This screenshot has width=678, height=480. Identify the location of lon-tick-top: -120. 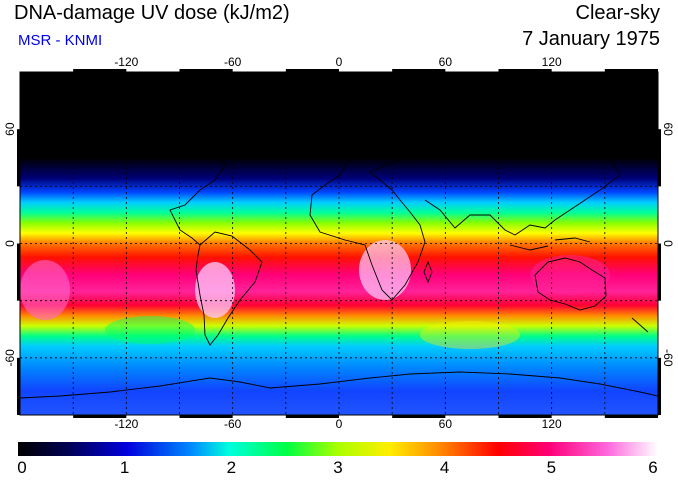
(126, 62).